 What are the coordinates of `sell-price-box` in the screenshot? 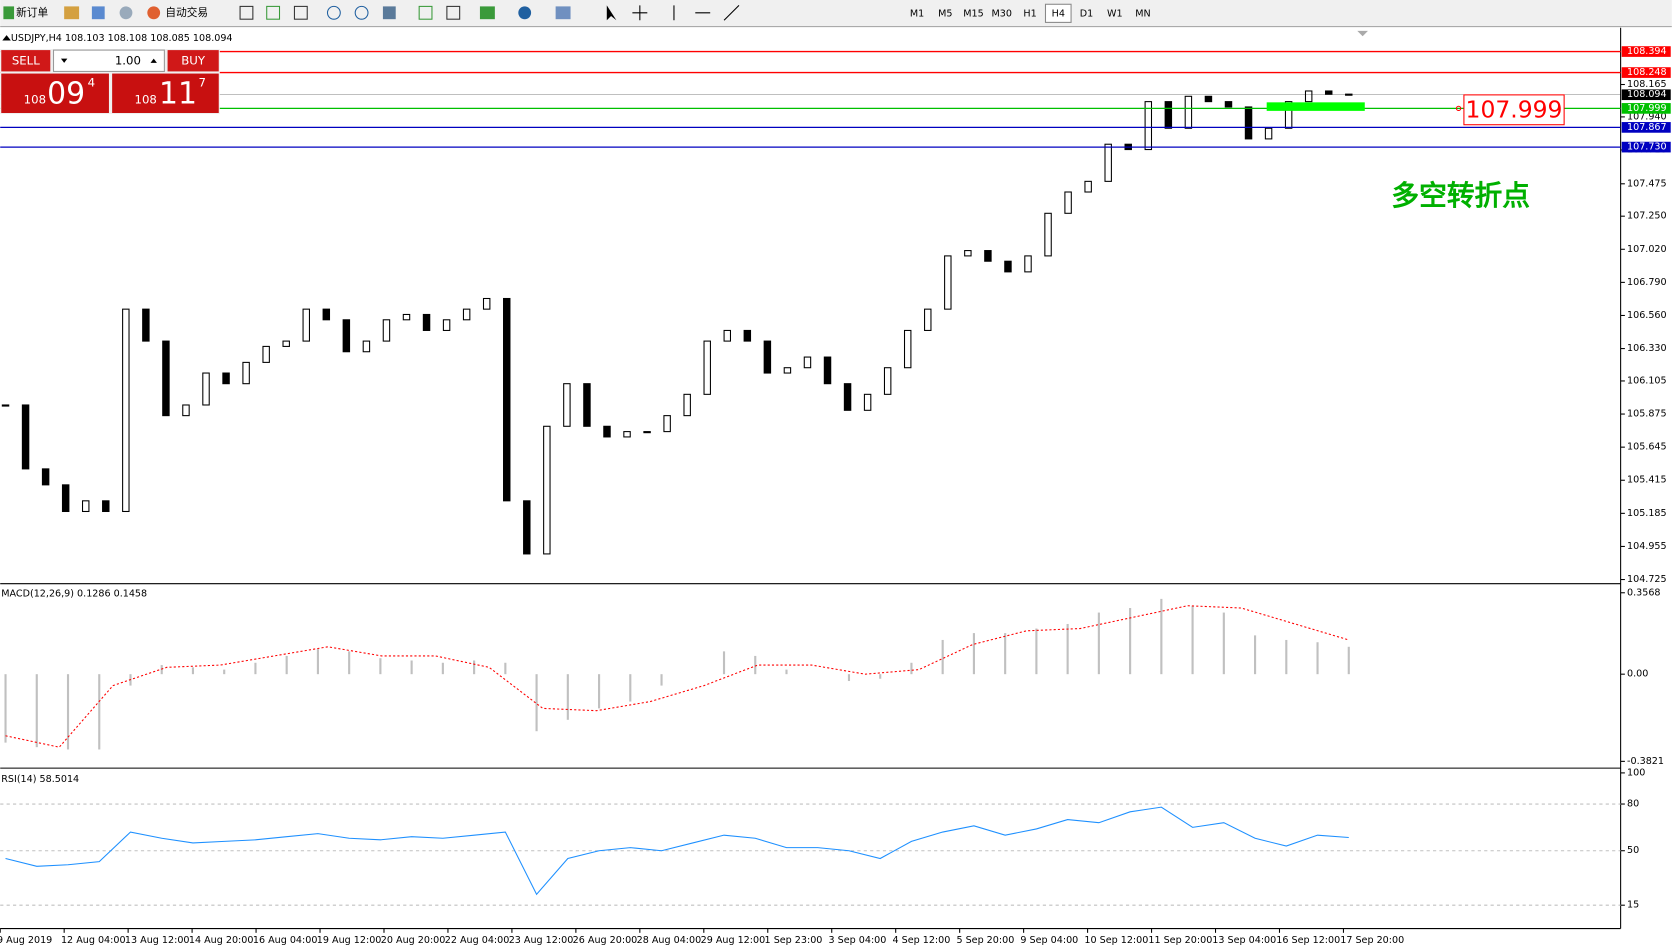 It's located at (55, 93).